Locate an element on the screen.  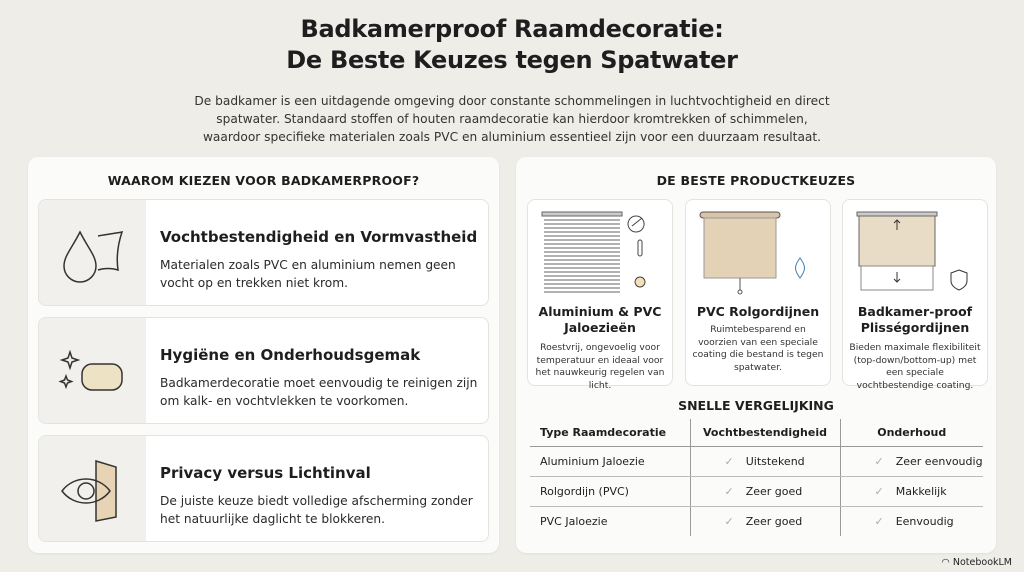
value-cell: Makkelijk is located at coordinates (921, 491).